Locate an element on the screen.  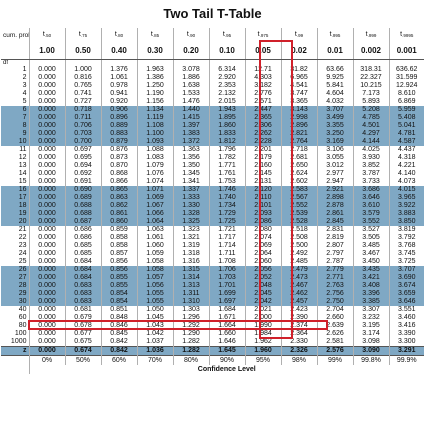
t-level-subscript: .80 is located at coordinates (120, 35).